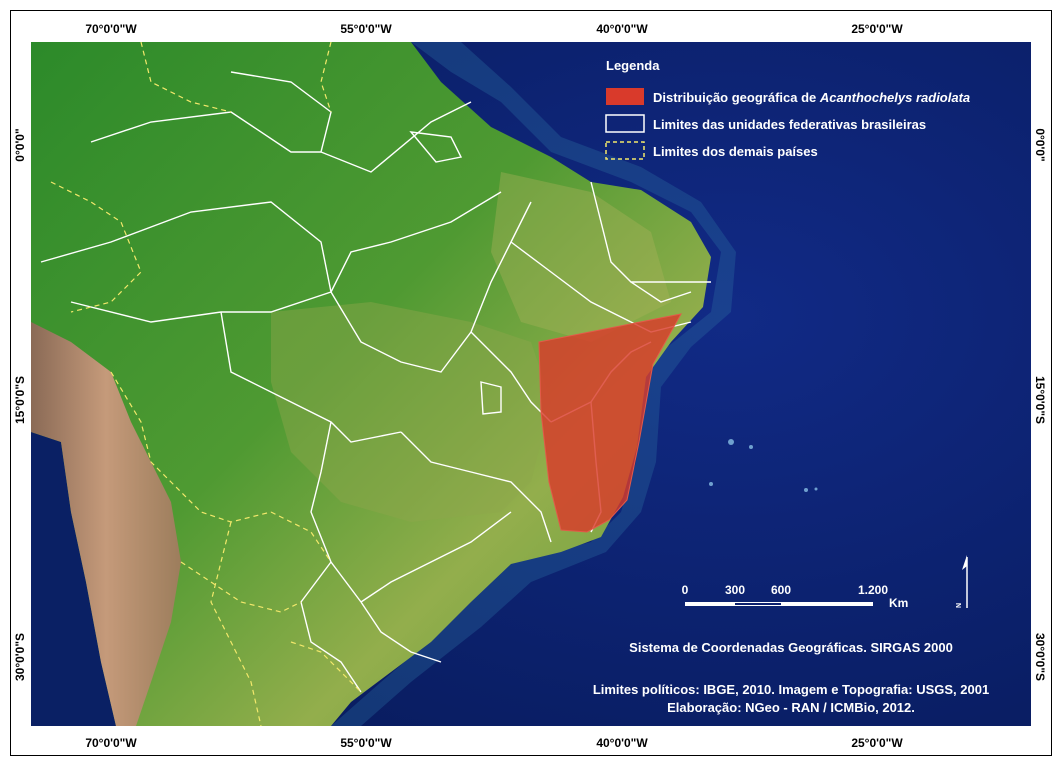 The image size is (1062, 765). Describe the element at coordinates (1040, 400) in the screenshot. I see `axis-right-tick: 15°0'0"S` at that location.